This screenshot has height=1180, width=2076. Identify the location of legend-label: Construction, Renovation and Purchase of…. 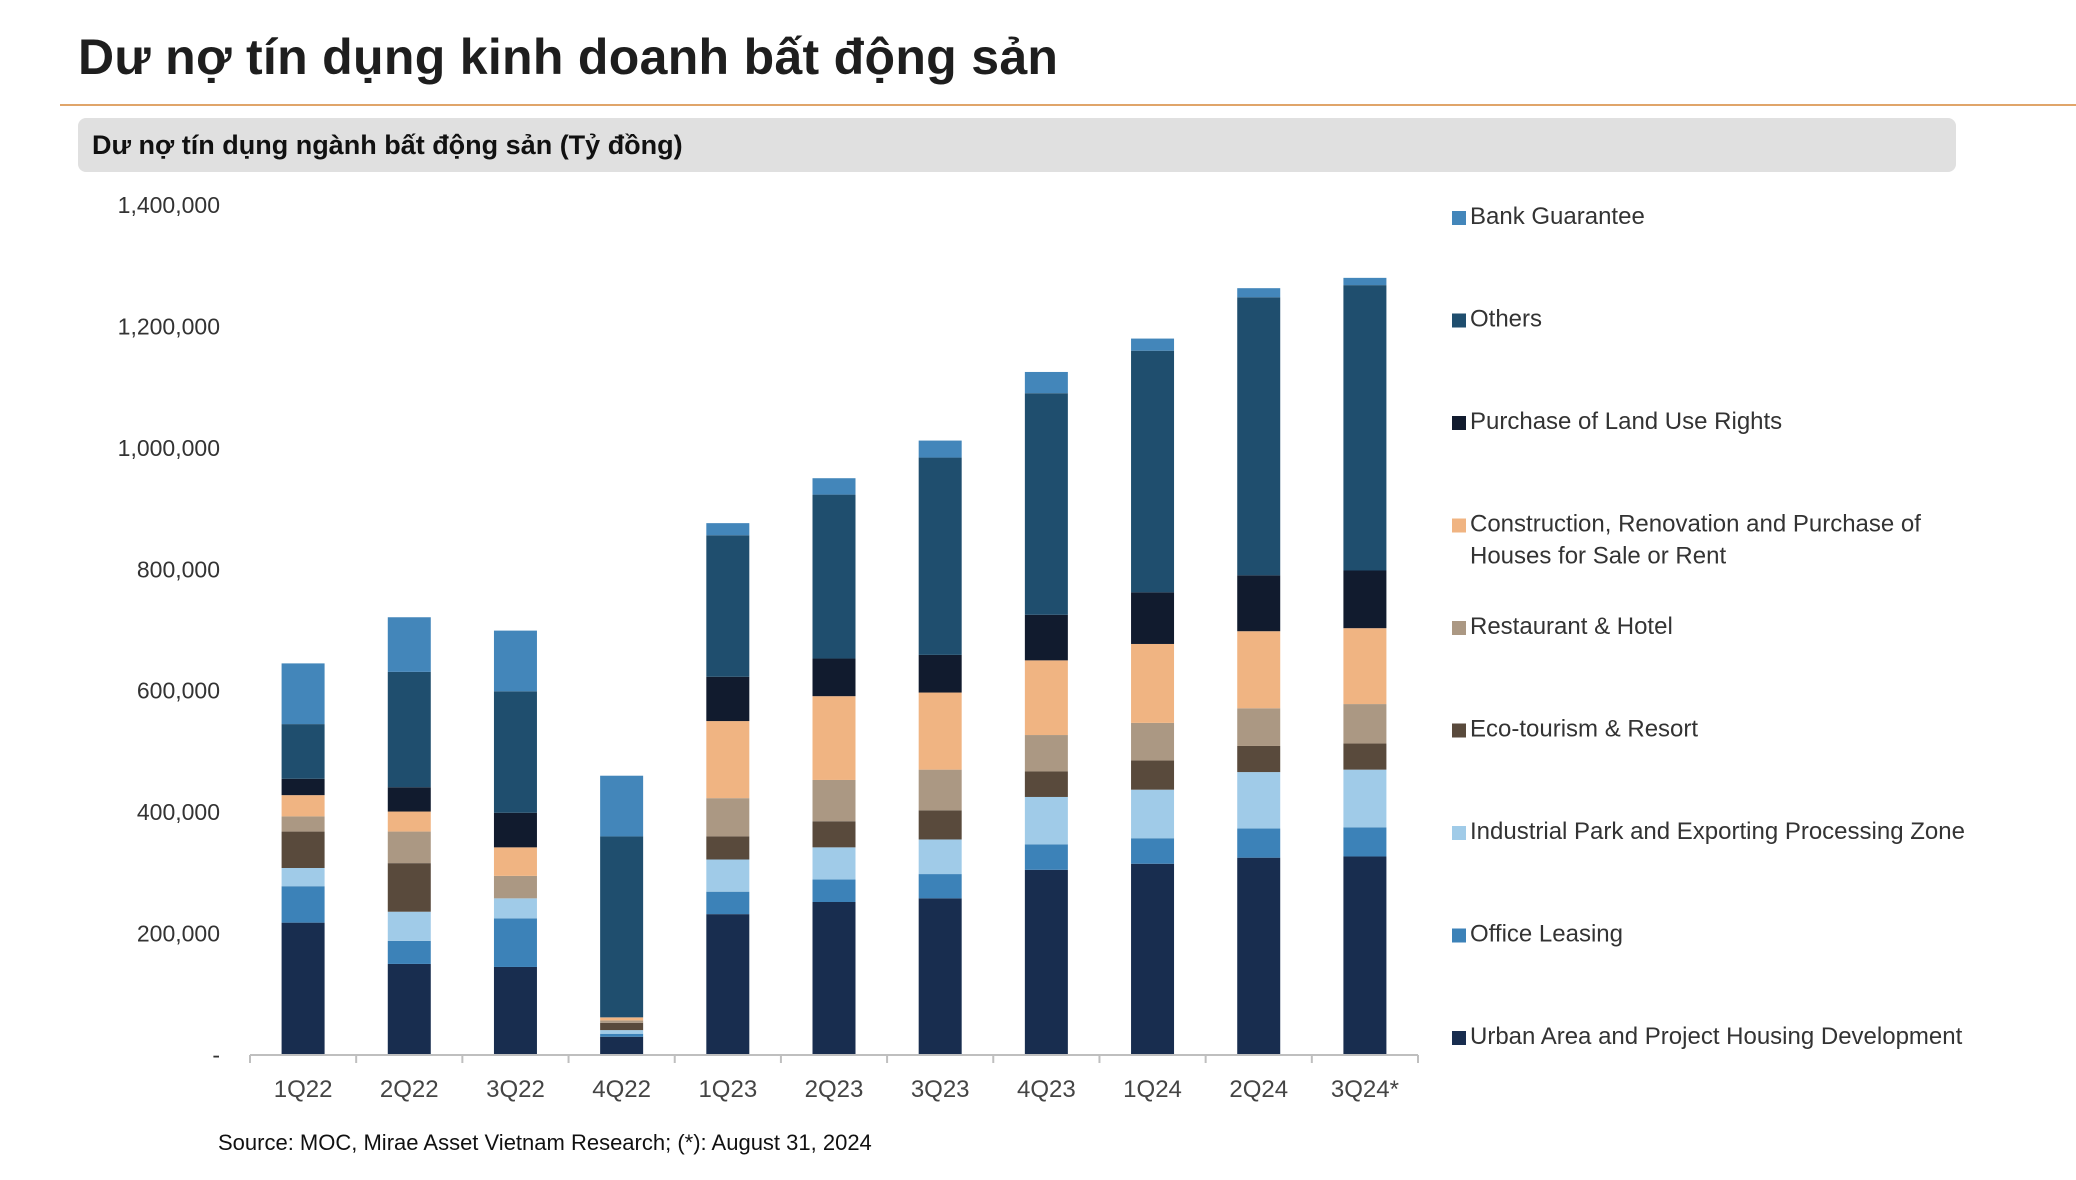
(1695, 540).